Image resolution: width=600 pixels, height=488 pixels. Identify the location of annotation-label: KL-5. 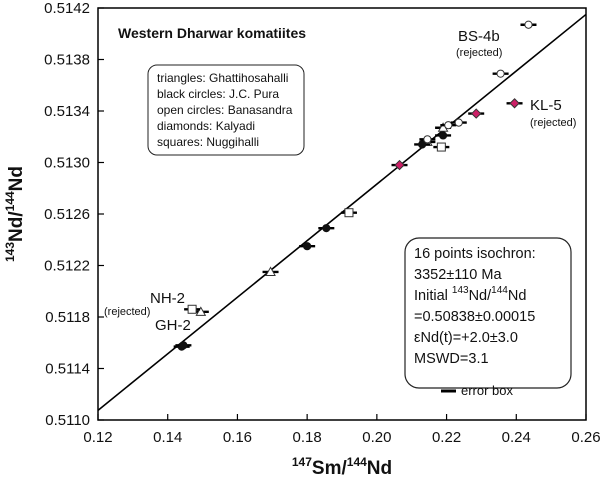
(546, 105).